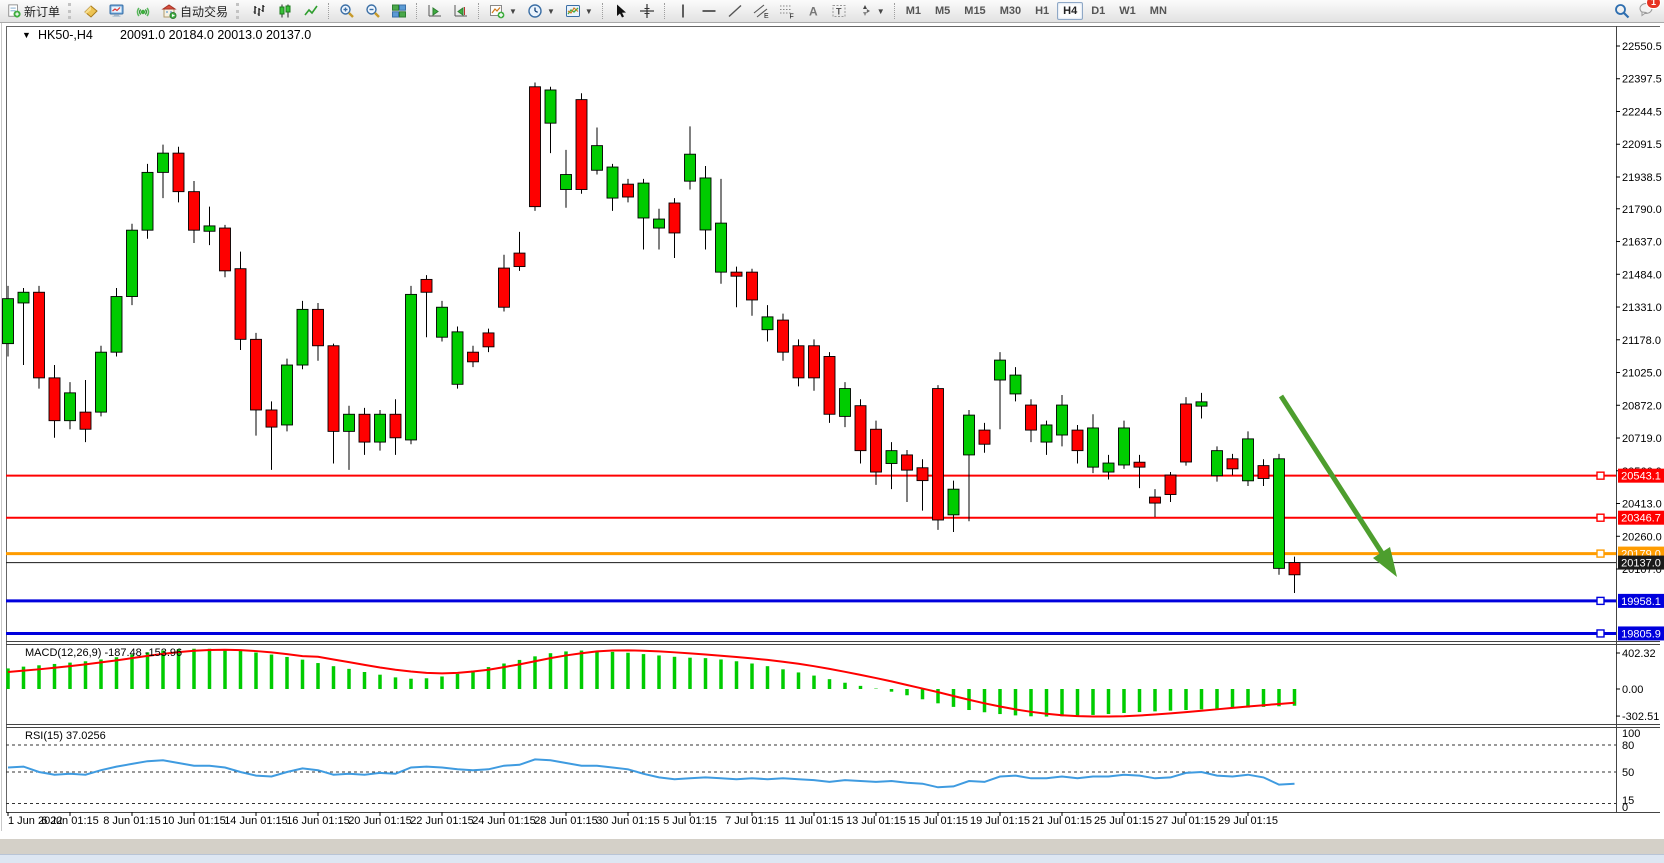  Describe the element at coordinates (1622, 11) in the screenshot. I see `search-icon` at that location.